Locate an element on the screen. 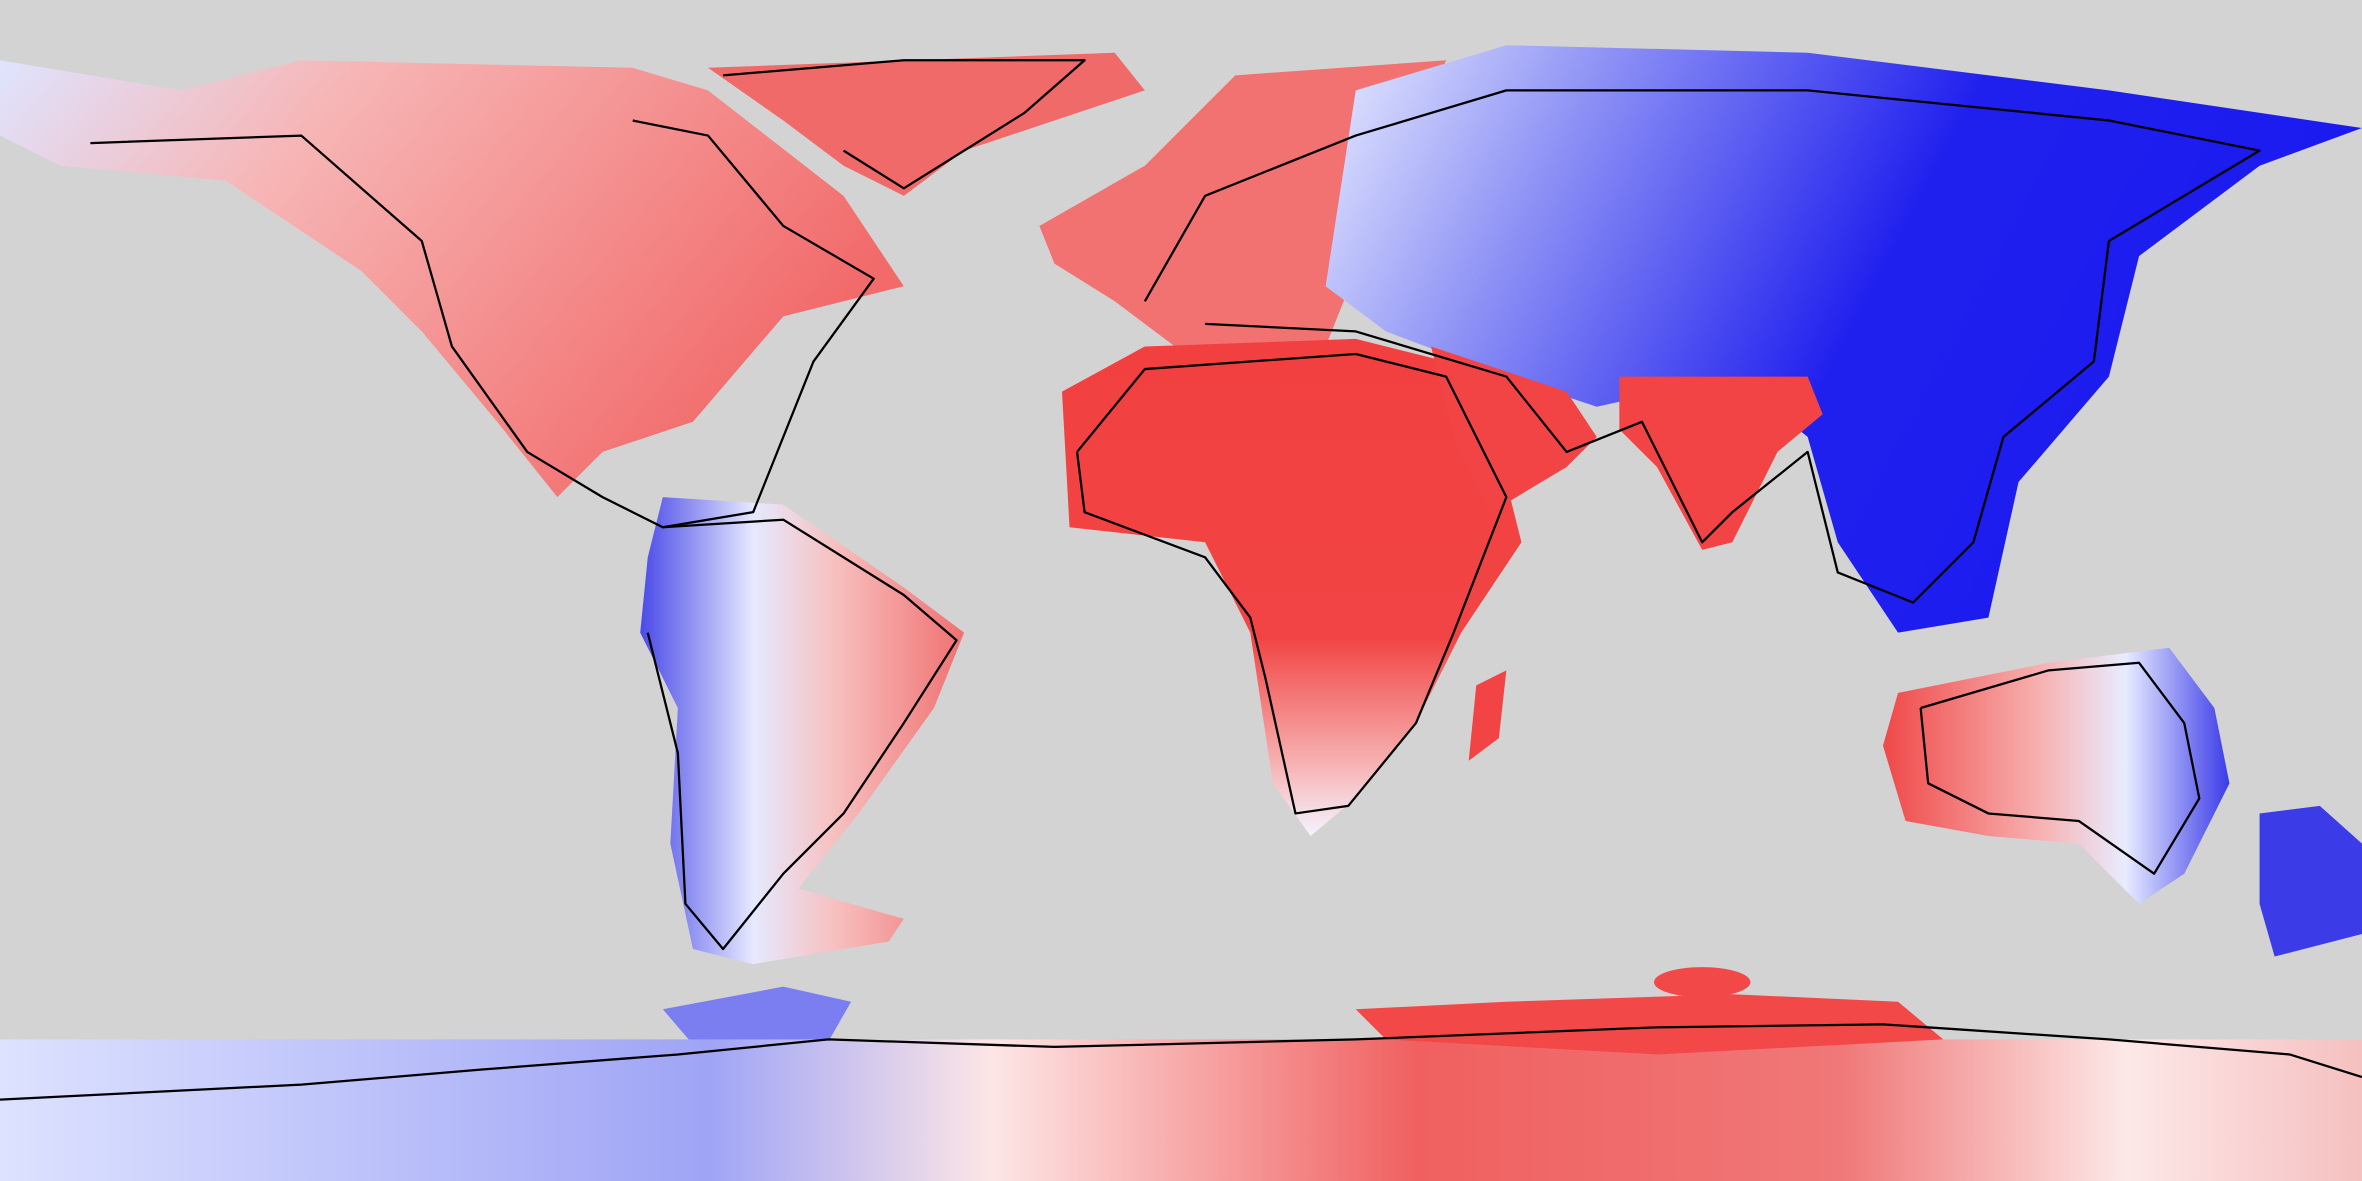 The image size is (2362, 1181). antarctica is located at coordinates (1181, 1110).